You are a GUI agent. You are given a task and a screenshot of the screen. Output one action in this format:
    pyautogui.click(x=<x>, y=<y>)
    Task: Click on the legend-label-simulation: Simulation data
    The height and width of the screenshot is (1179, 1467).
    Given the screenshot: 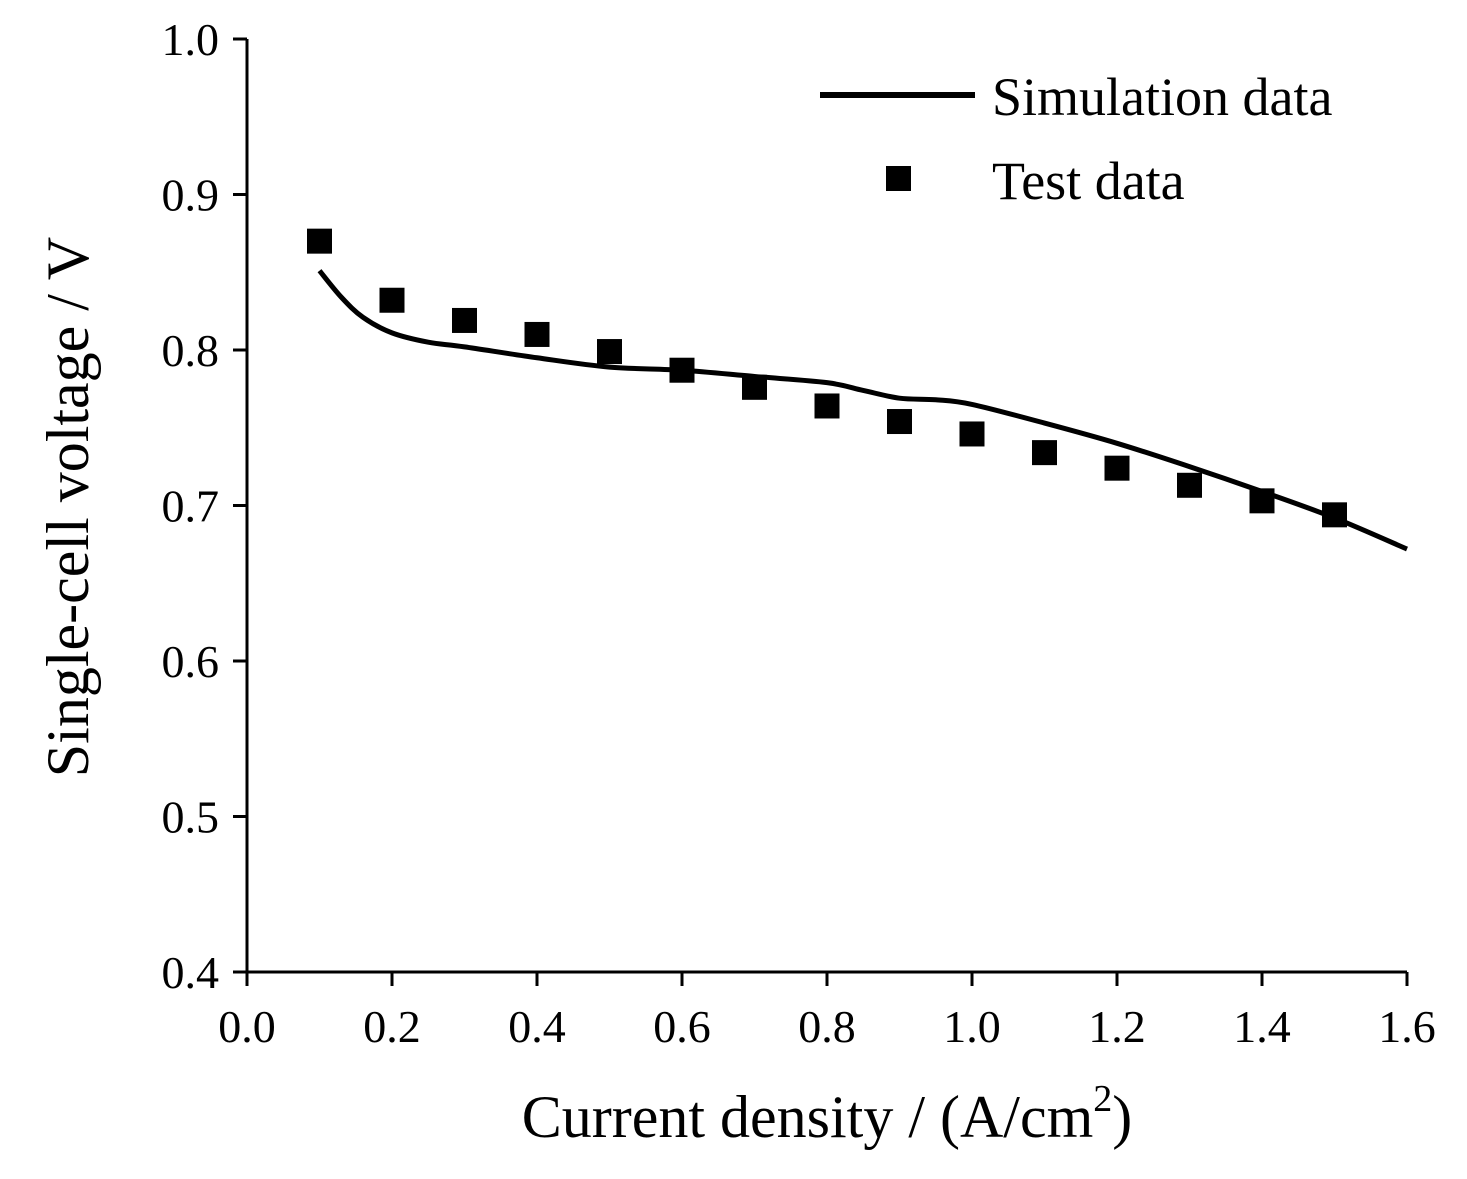 What is the action you would take?
    pyautogui.click(x=1162, y=97)
    